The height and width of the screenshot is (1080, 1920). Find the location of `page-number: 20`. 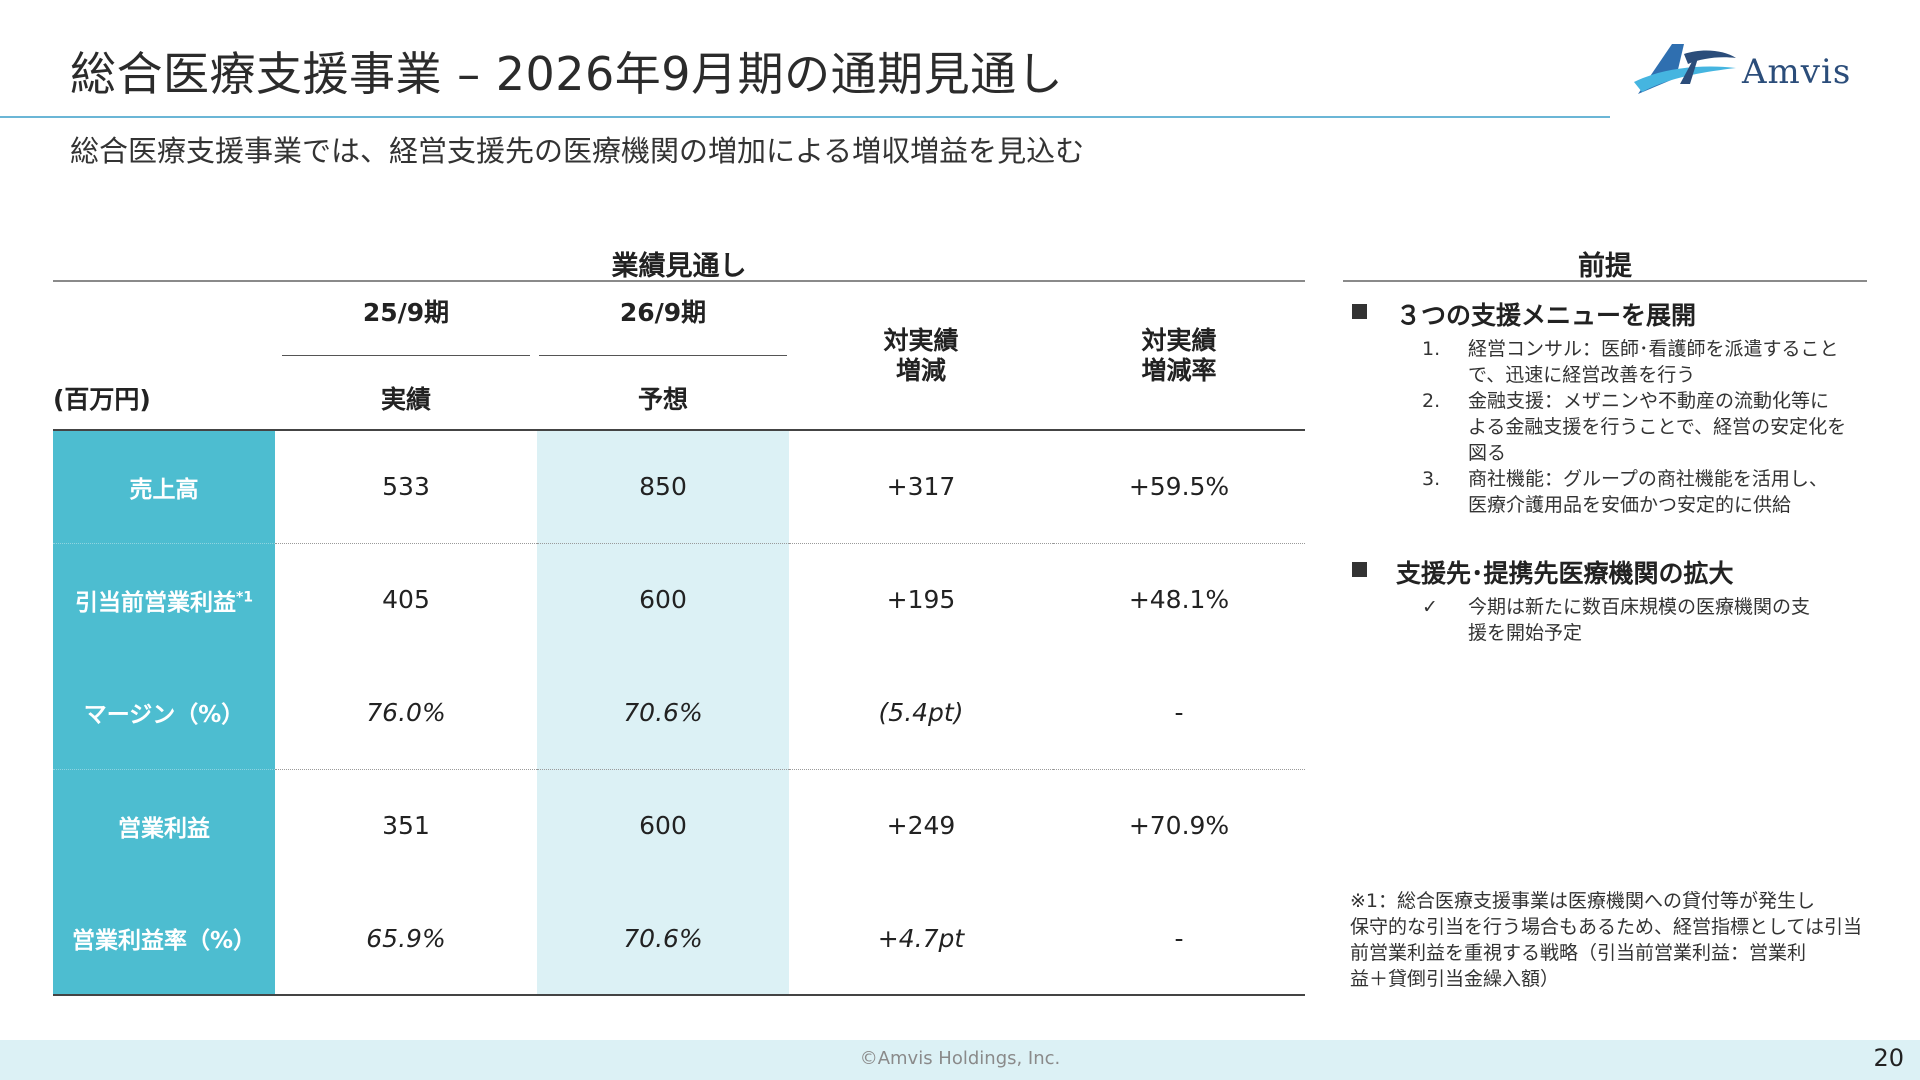

page-number: 20 is located at coordinates (1888, 1058).